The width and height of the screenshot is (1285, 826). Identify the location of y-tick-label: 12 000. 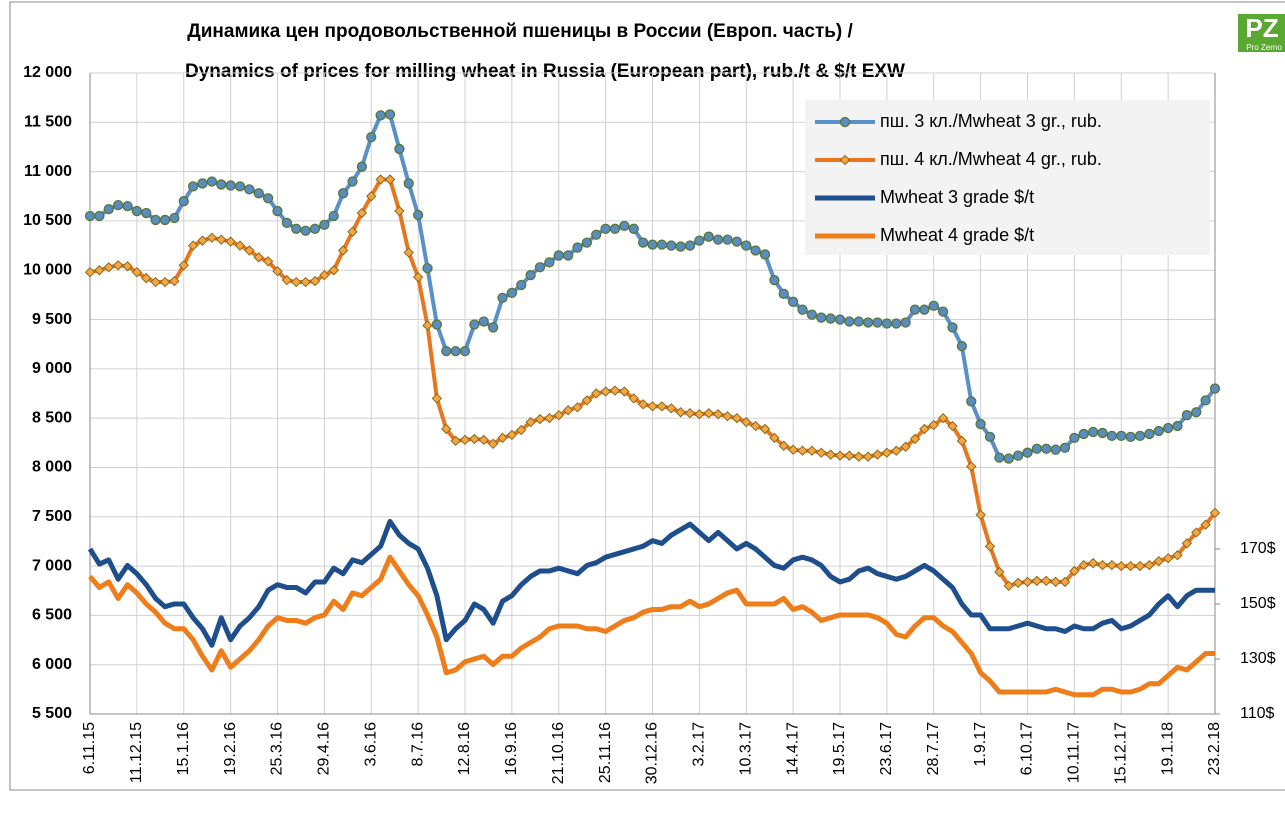
(47, 72).